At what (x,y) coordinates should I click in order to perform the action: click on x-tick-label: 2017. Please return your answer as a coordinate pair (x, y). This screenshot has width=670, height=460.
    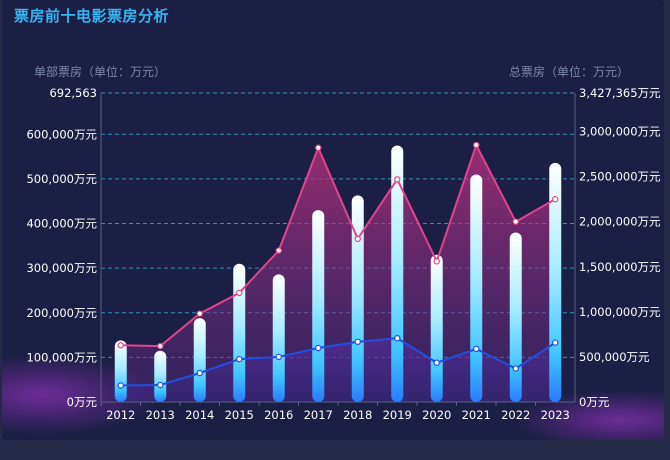
    Looking at the image, I should click on (318, 415).